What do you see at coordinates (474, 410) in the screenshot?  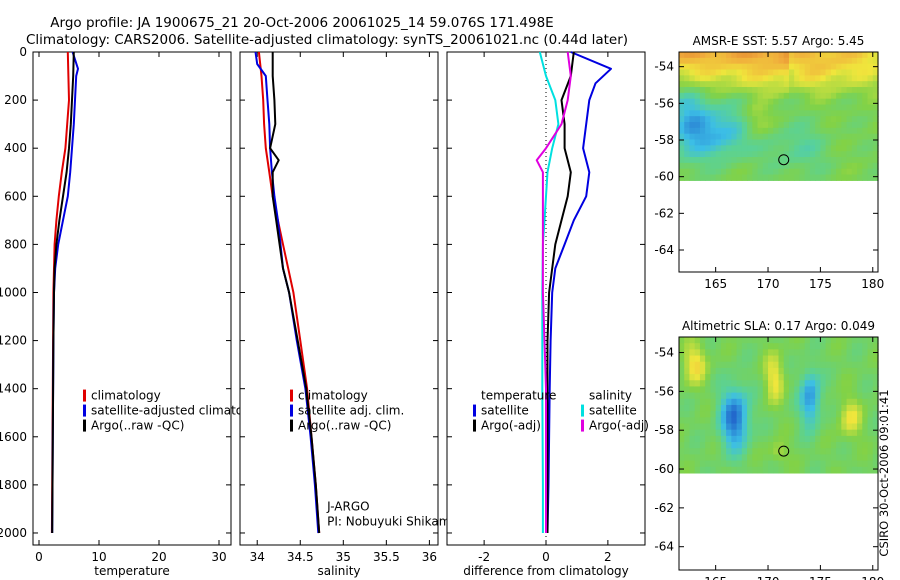 I see `legend-swatch` at bounding box center [474, 410].